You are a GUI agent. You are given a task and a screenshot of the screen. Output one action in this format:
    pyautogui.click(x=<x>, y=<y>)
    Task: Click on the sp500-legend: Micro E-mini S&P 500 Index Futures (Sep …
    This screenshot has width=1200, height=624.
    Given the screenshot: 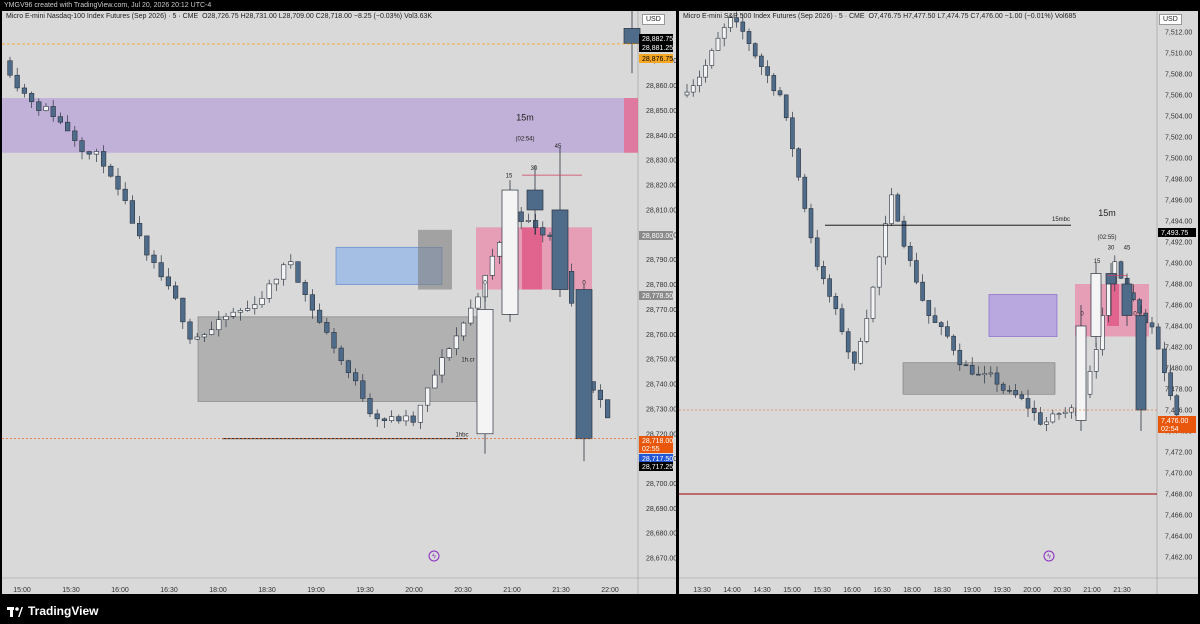 What is the action you would take?
    pyautogui.click(x=879, y=16)
    